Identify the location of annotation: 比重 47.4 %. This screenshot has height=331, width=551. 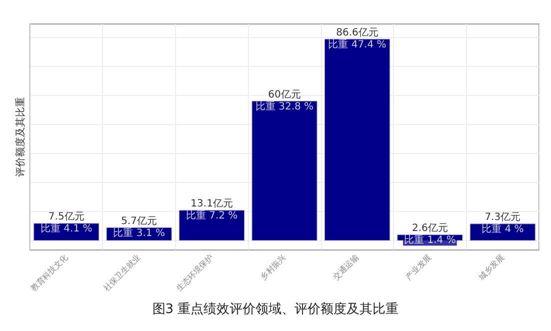
(357, 44).